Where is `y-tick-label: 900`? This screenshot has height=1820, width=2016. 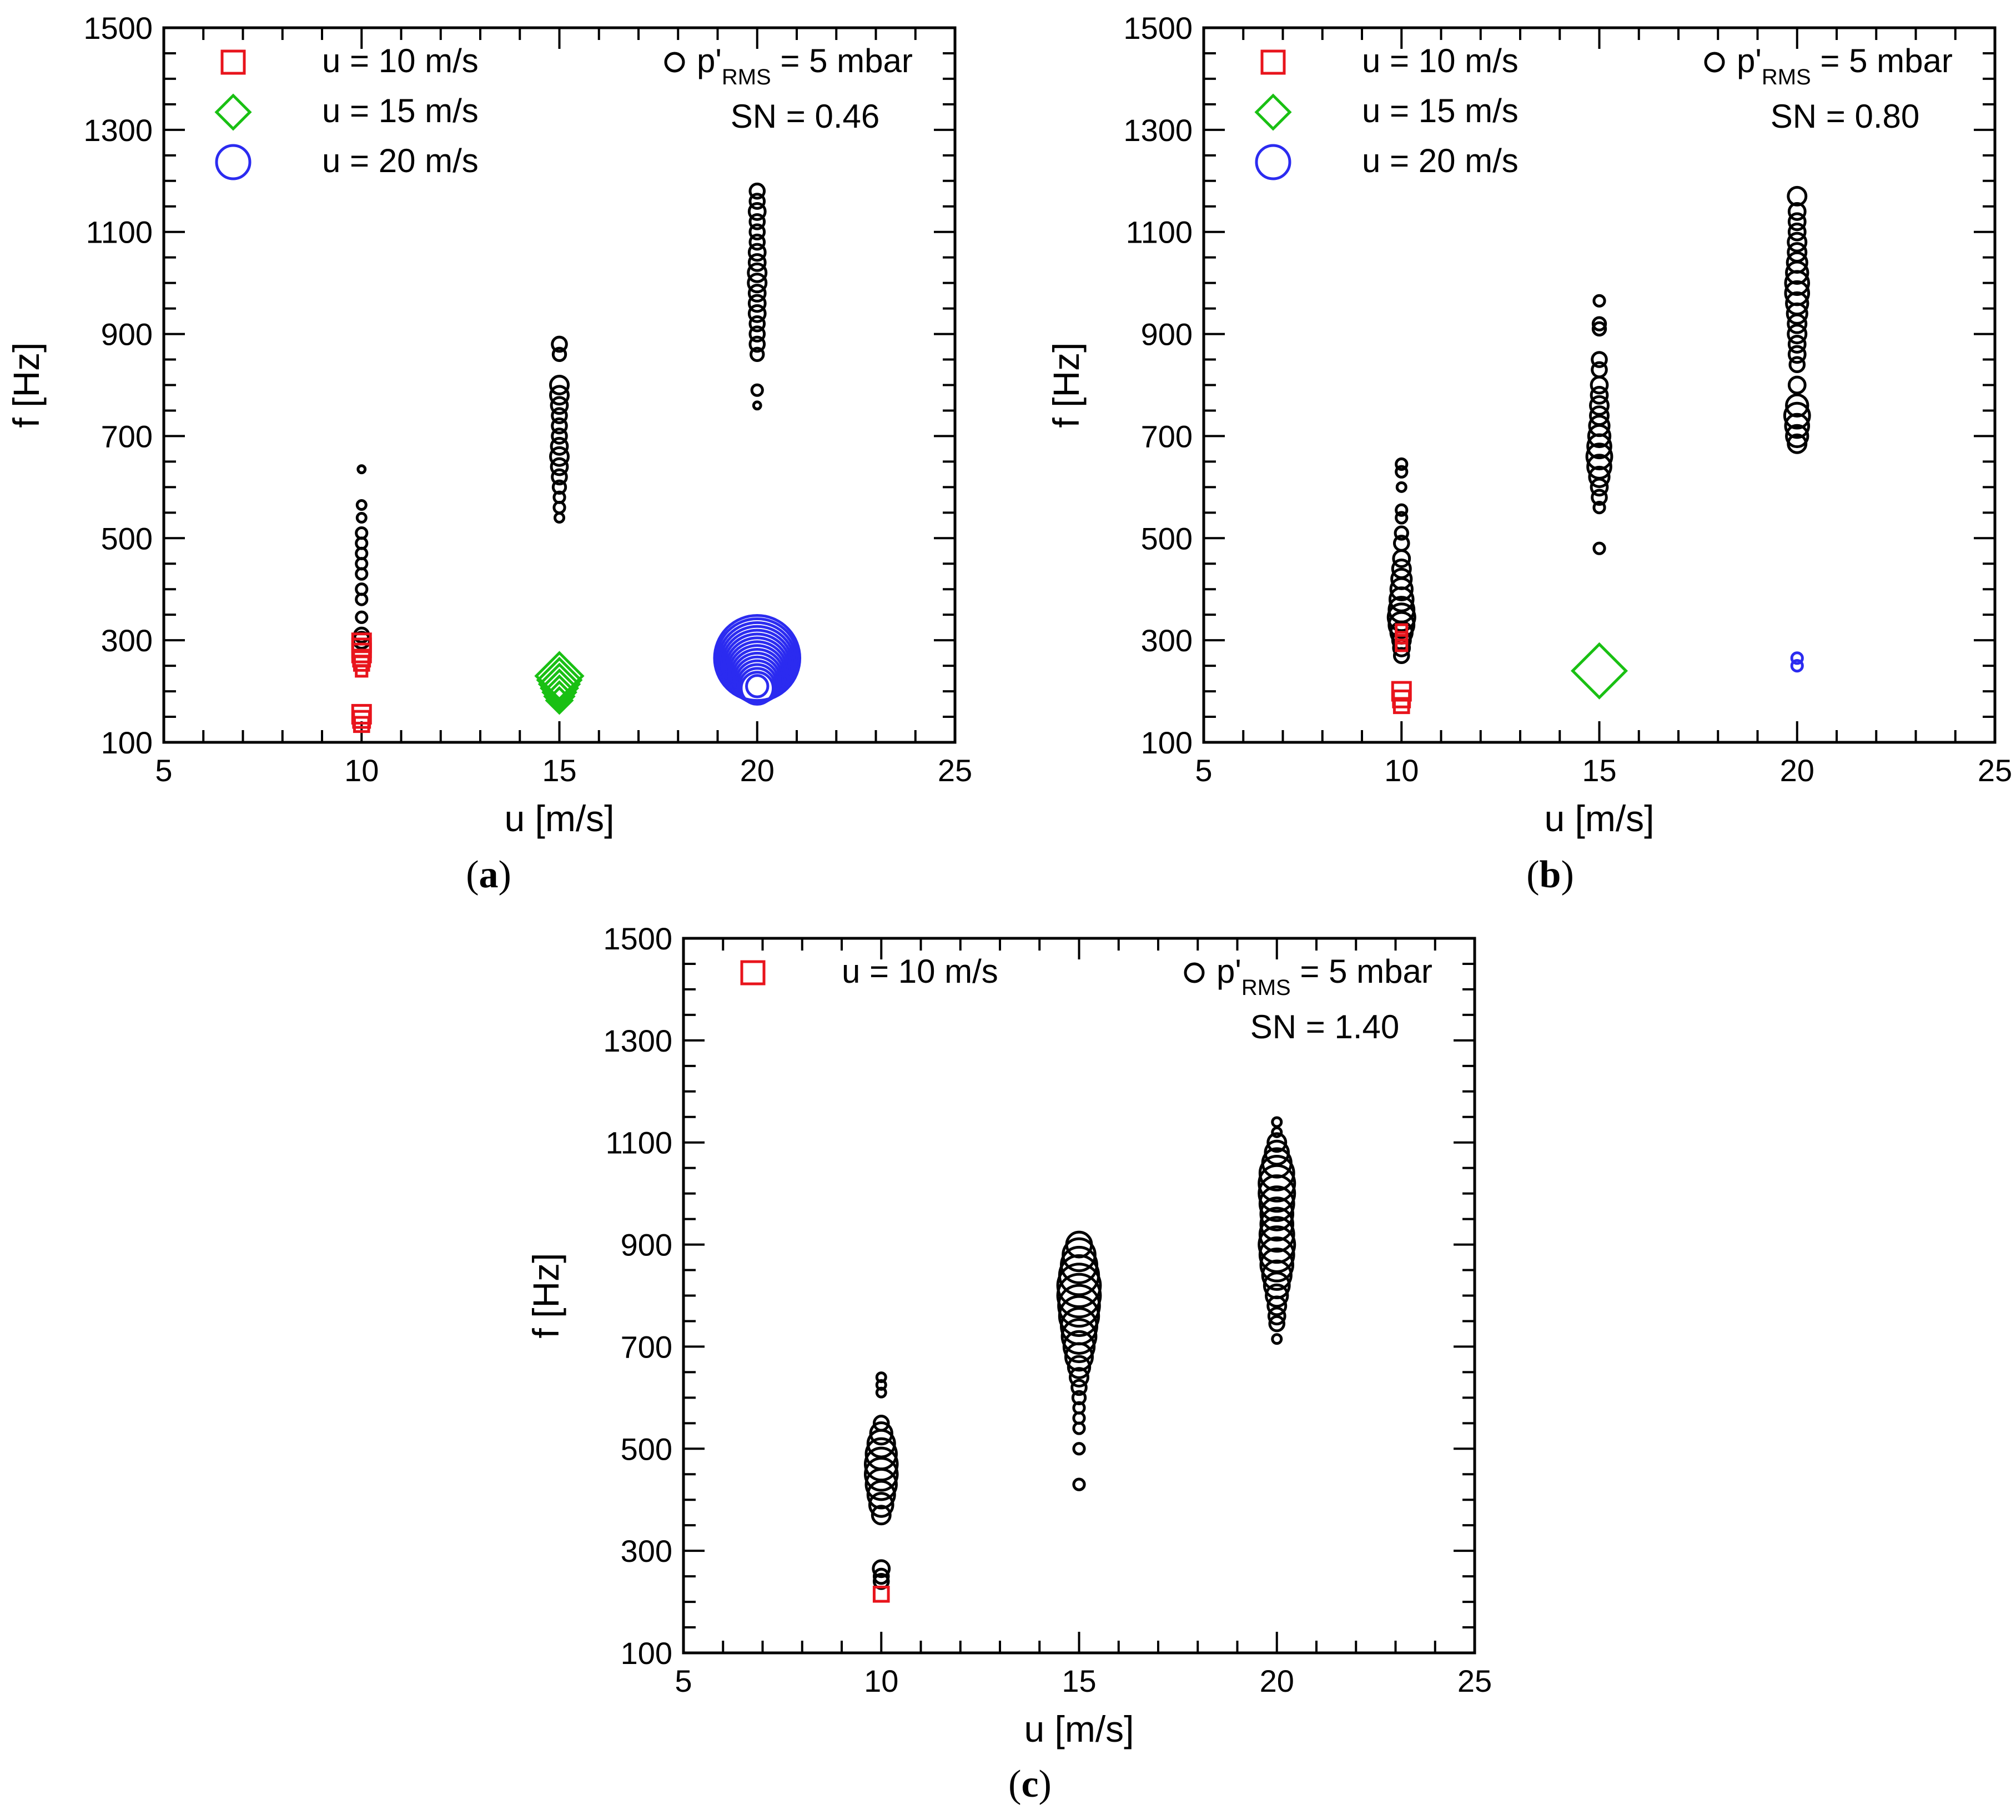 y-tick-label: 900 is located at coordinates (647, 1246).